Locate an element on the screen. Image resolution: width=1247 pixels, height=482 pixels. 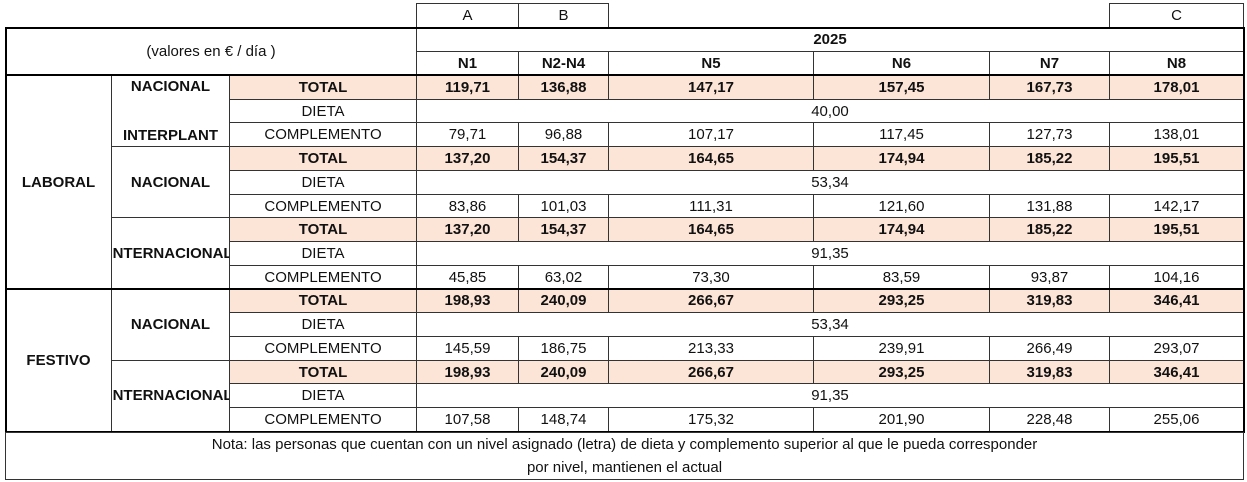
year: 2025 is located at coordinates (830, 39).